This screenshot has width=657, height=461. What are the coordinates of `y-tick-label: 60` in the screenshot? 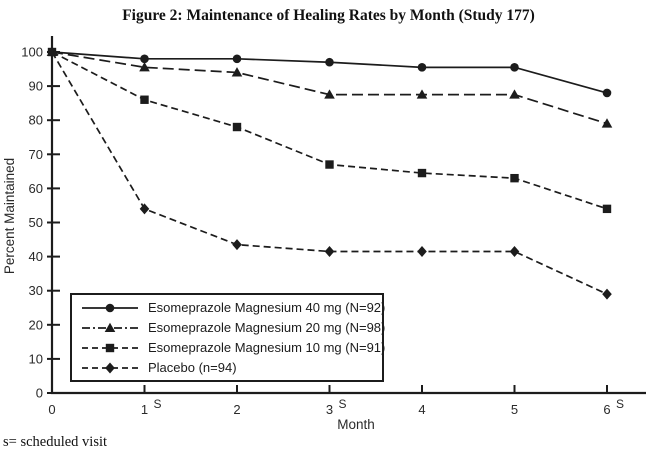 It's located at (36, 188).